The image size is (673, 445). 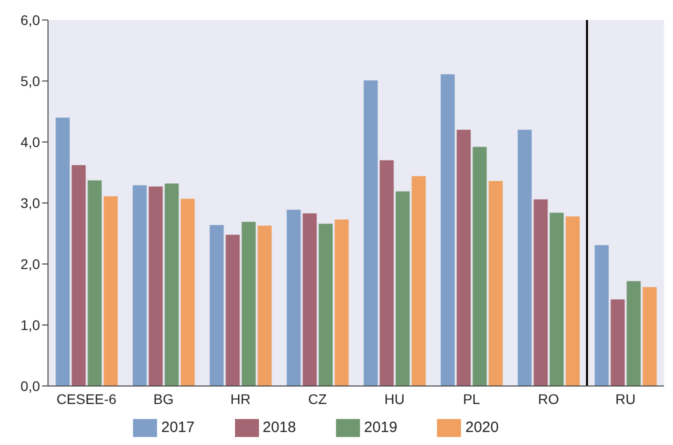 What do you see at coordinates (30, 264) in the screenshot?
I see `y-tick-label: 2,0` at bounding box center [30, 264].